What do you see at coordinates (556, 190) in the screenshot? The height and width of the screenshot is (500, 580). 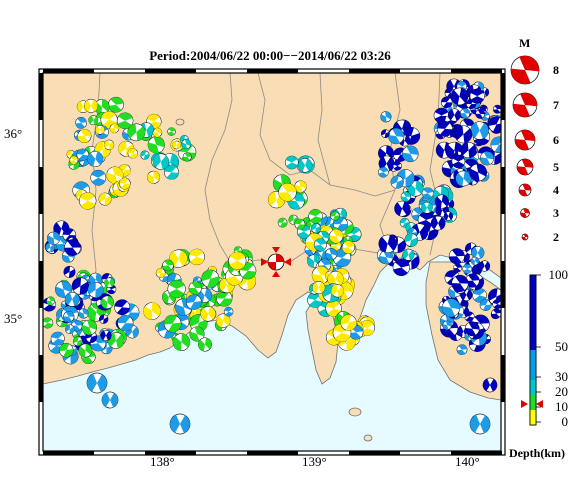 I see `magnitude-legend-label: 4` at bounding box center [556, 190].